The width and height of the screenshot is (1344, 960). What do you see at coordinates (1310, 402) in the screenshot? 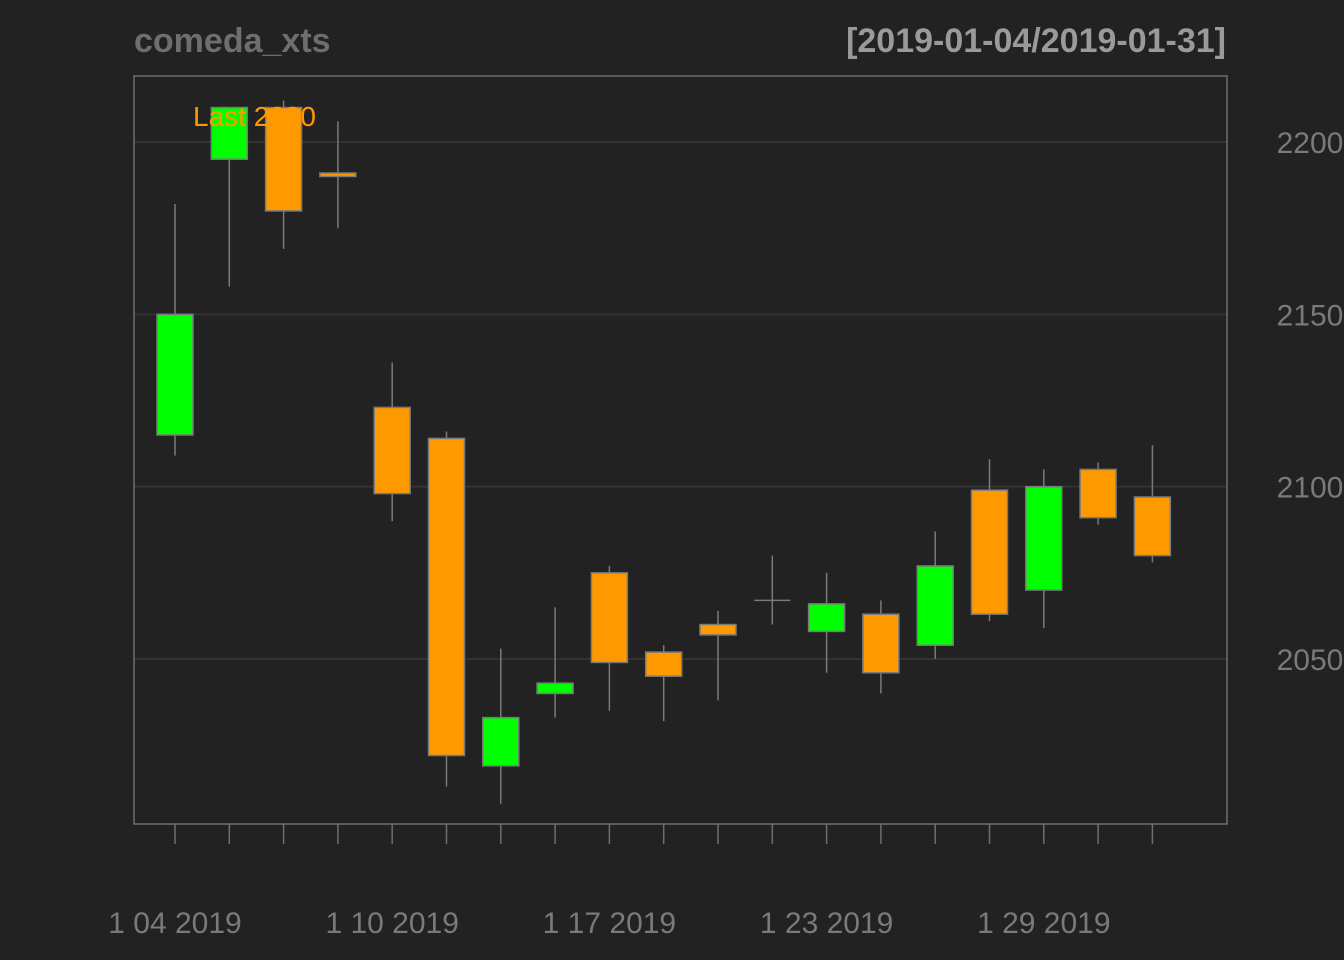
I see `y-axis: 2050 2100 2150 2200` at bounding box center [1310, 402].